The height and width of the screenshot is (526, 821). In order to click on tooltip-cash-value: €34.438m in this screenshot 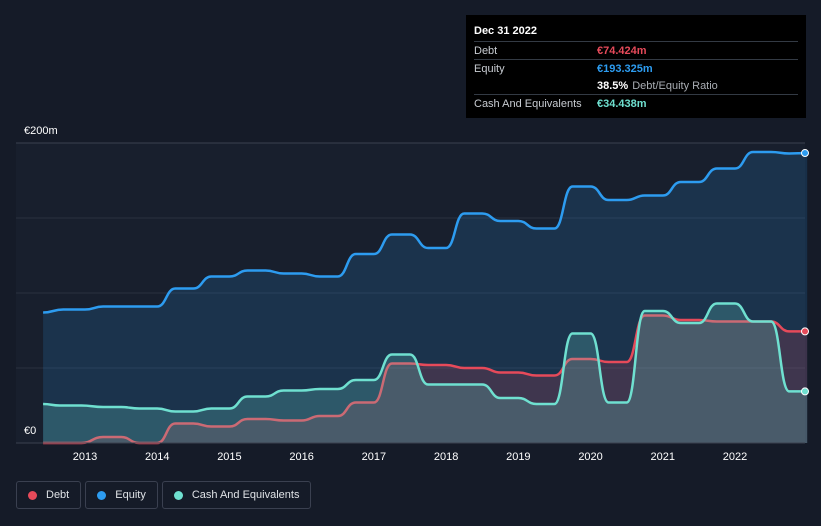, I will do `click(622, 103)`.